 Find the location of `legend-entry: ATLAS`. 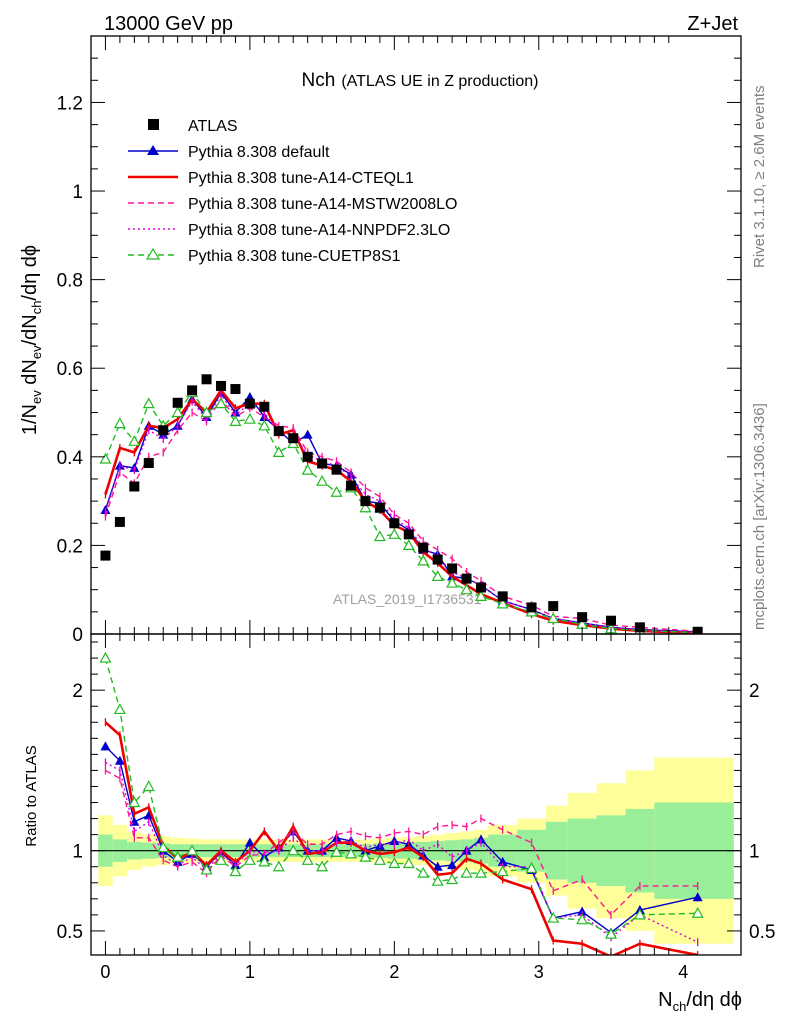

legend-entry: ATLAS is located at coordinates (193, 126).